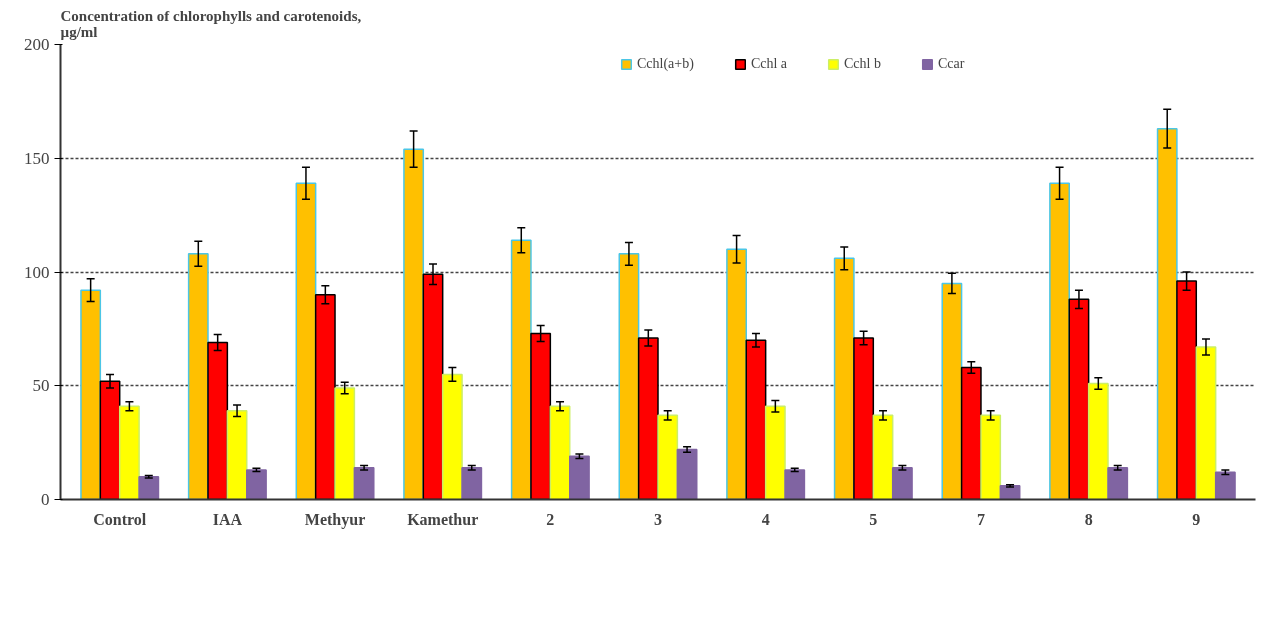  Describe the element at coordinates (769, 64) in the screenshot. I see `legend-label: Cchl a` at that location.